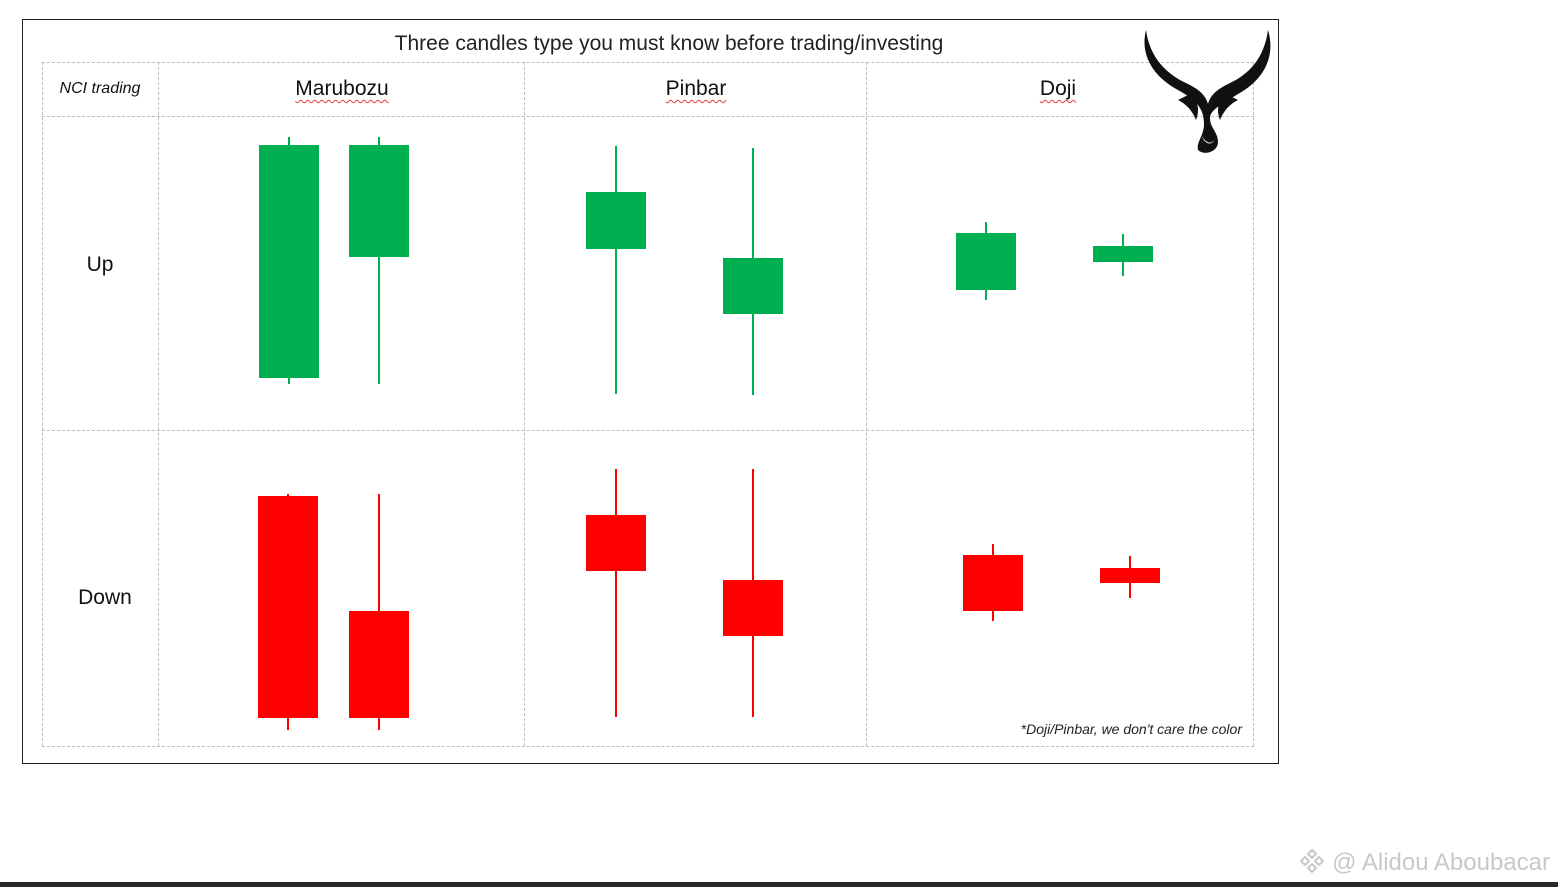  What do you see at coordinates (616, 220) in the screenshot?
I see `pinbar-up-candle-1-body` at bounding box center [616, 220].